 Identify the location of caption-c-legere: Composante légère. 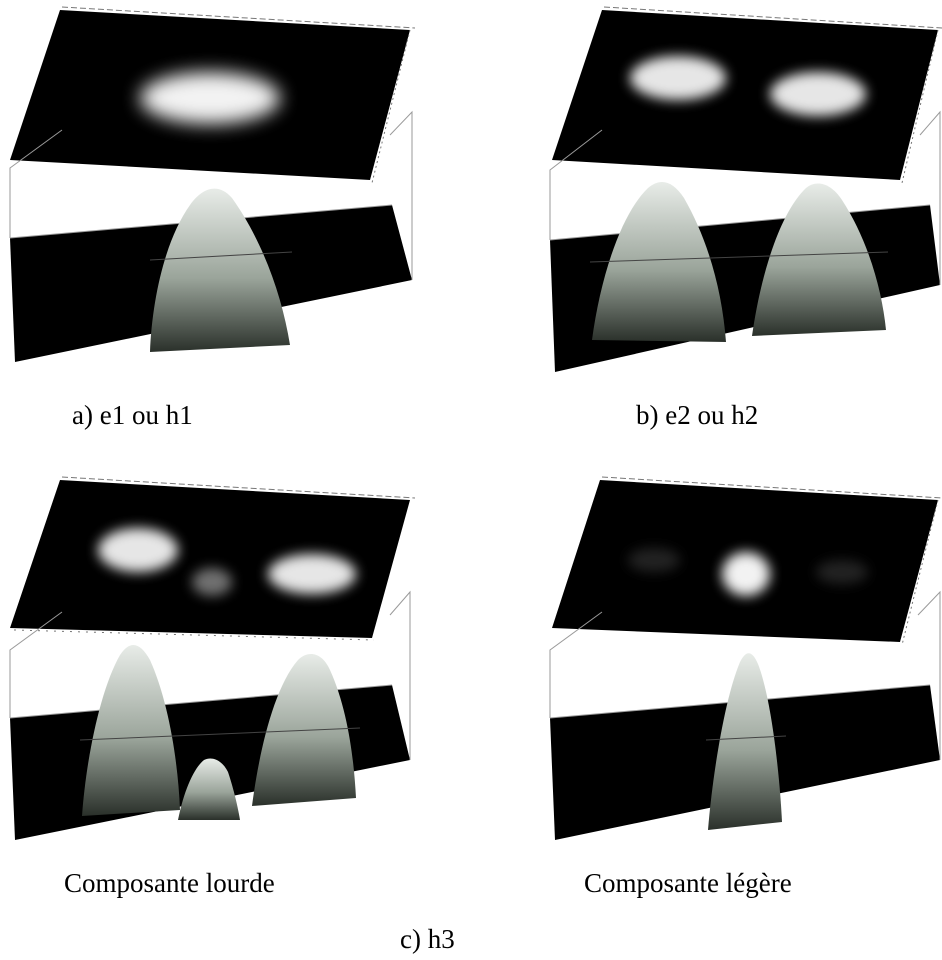
(688, 883).